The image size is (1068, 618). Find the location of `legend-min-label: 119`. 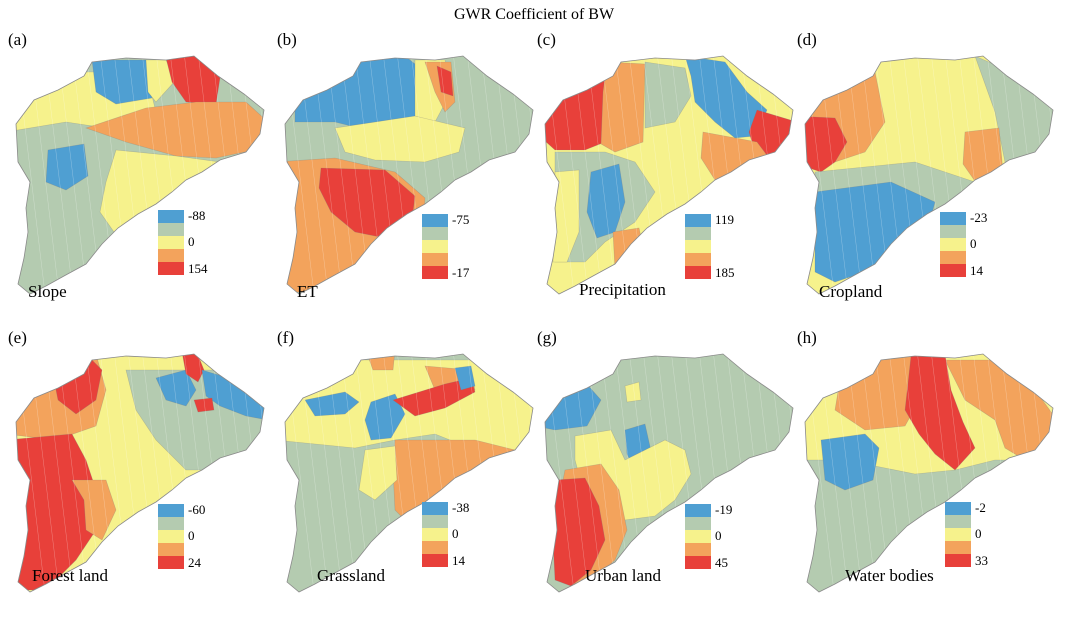

legend-min-label: 119 is located at coordinates (725, 219).